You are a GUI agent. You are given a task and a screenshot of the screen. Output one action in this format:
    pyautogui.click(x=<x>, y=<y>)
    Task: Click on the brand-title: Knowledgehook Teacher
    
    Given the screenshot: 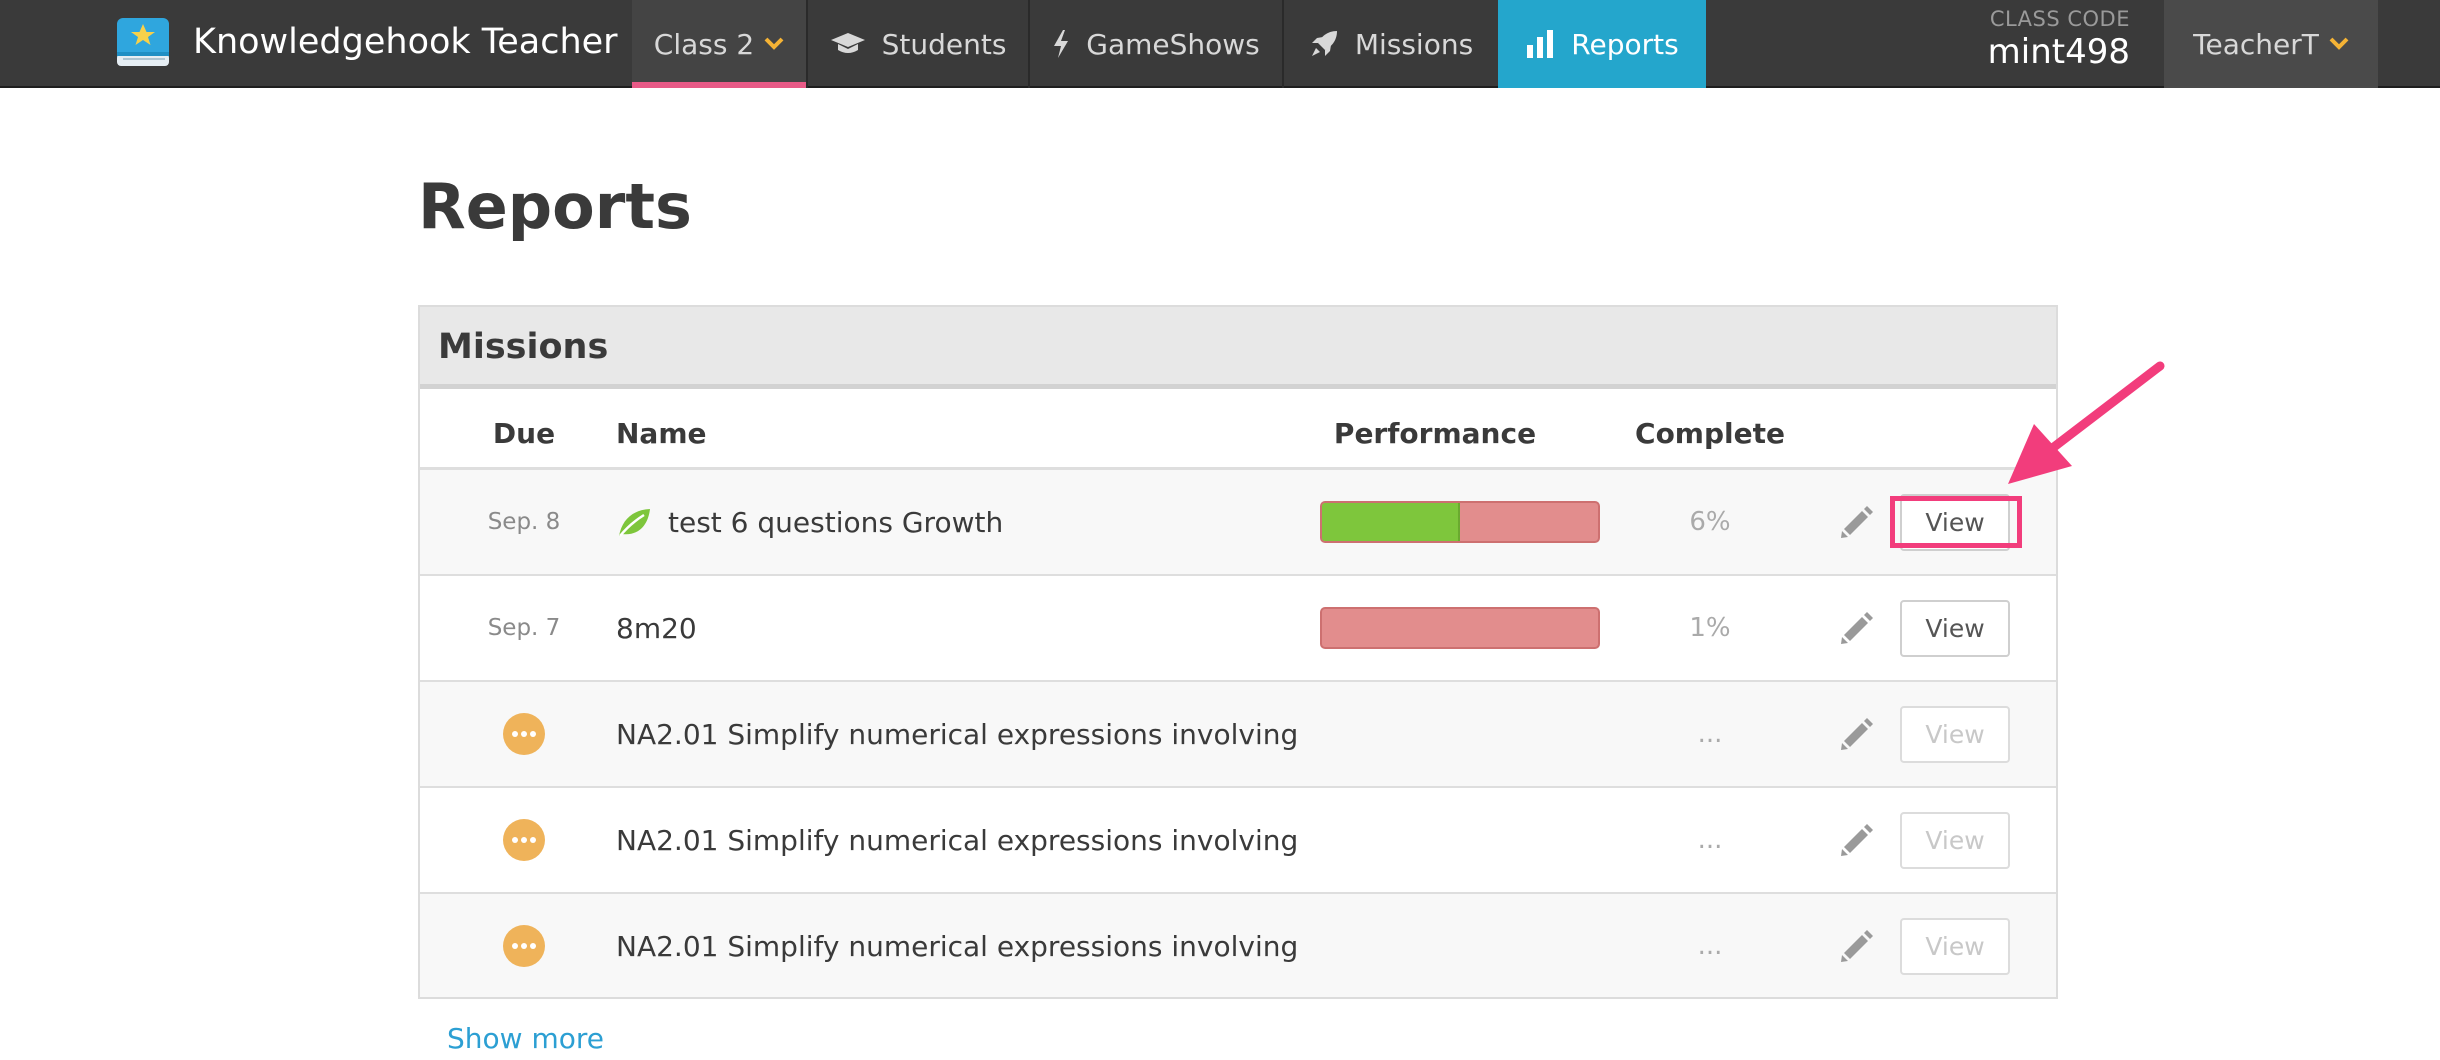 What is the action you would take?
    pyautogui.click(x=405, y=42)
    